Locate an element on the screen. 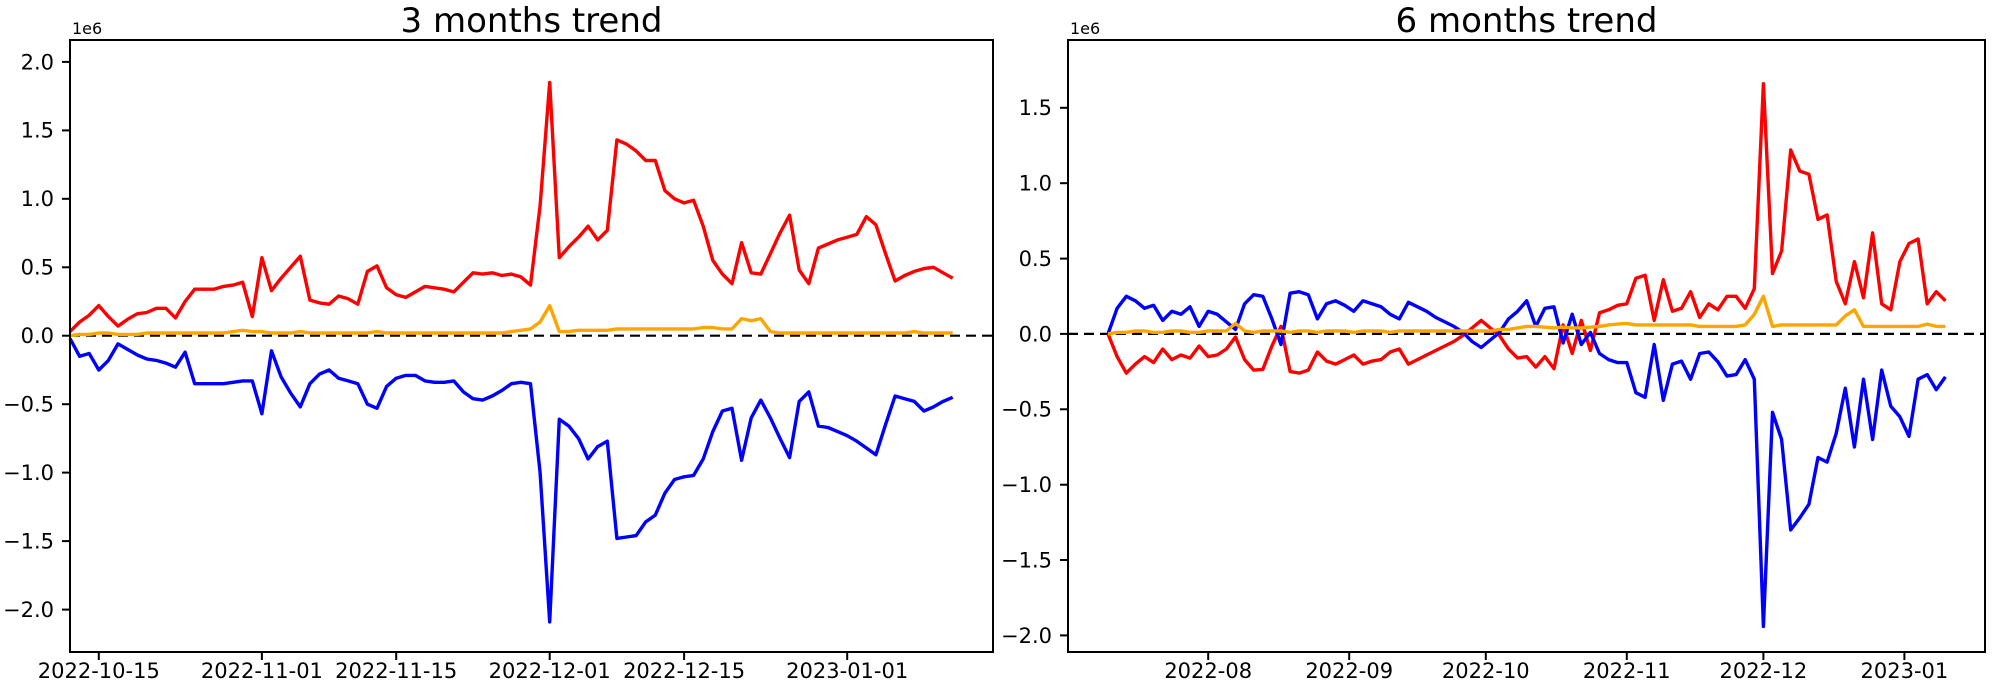 This screenshot has width=2000, height=700. x-tick-label: 2022-10-15 is located at coordinates (99, 671).